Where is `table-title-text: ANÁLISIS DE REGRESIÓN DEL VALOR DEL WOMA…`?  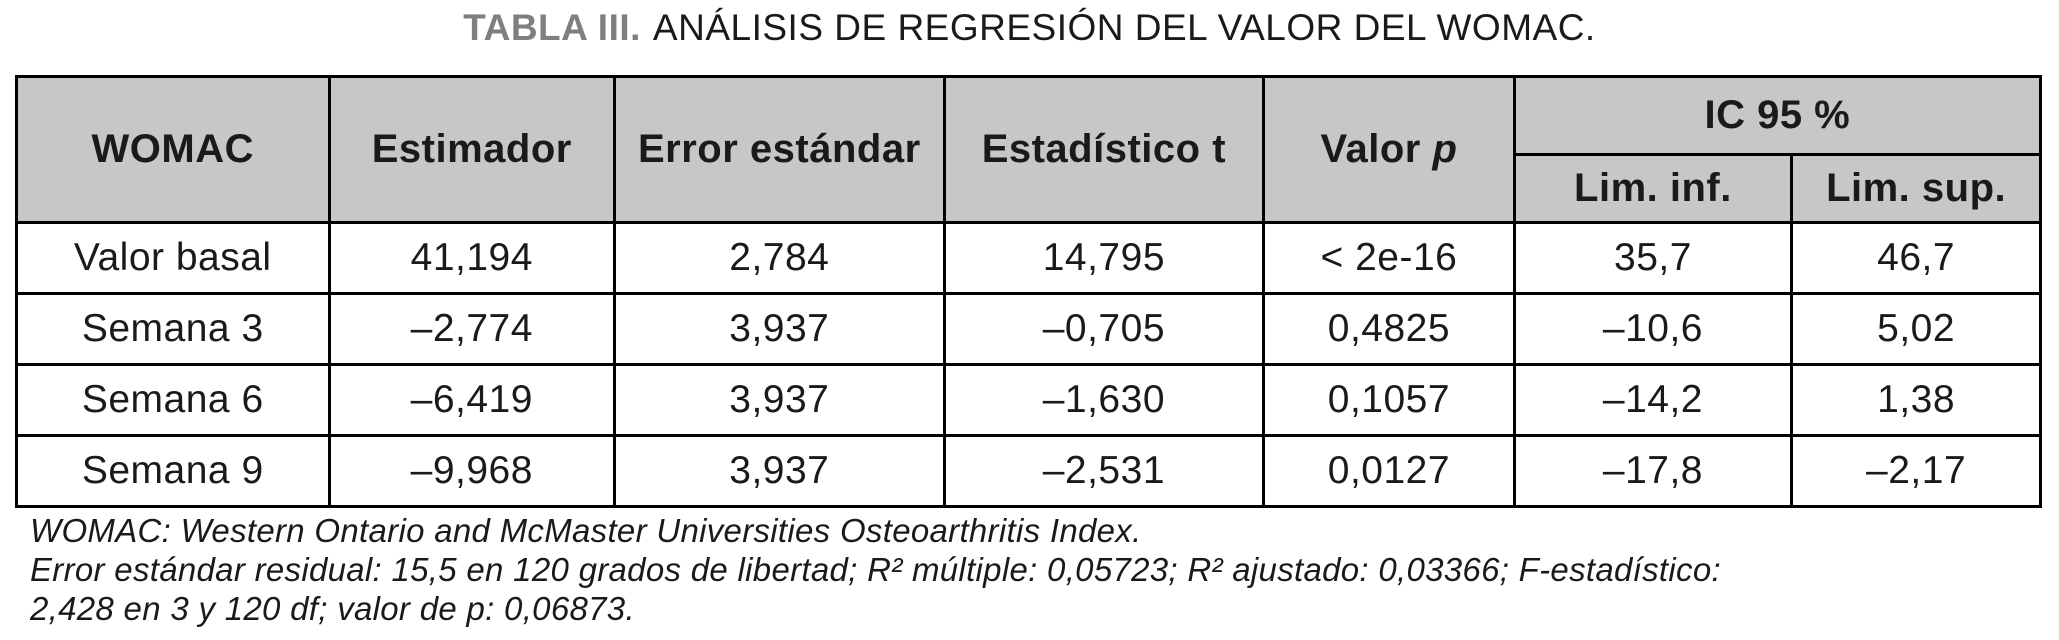
table-title-text: ANÁLISIS DE REGRESIÓN DEL VALOR DEL WOMA… is located at coordinates (1124, 27).